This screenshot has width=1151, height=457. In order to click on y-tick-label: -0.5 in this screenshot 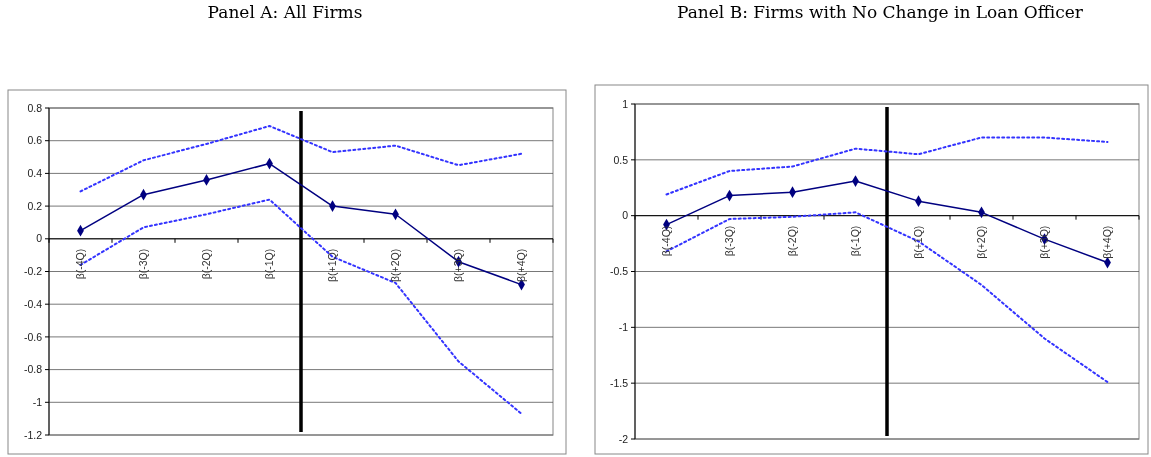, I will do `click(619, 271)`.